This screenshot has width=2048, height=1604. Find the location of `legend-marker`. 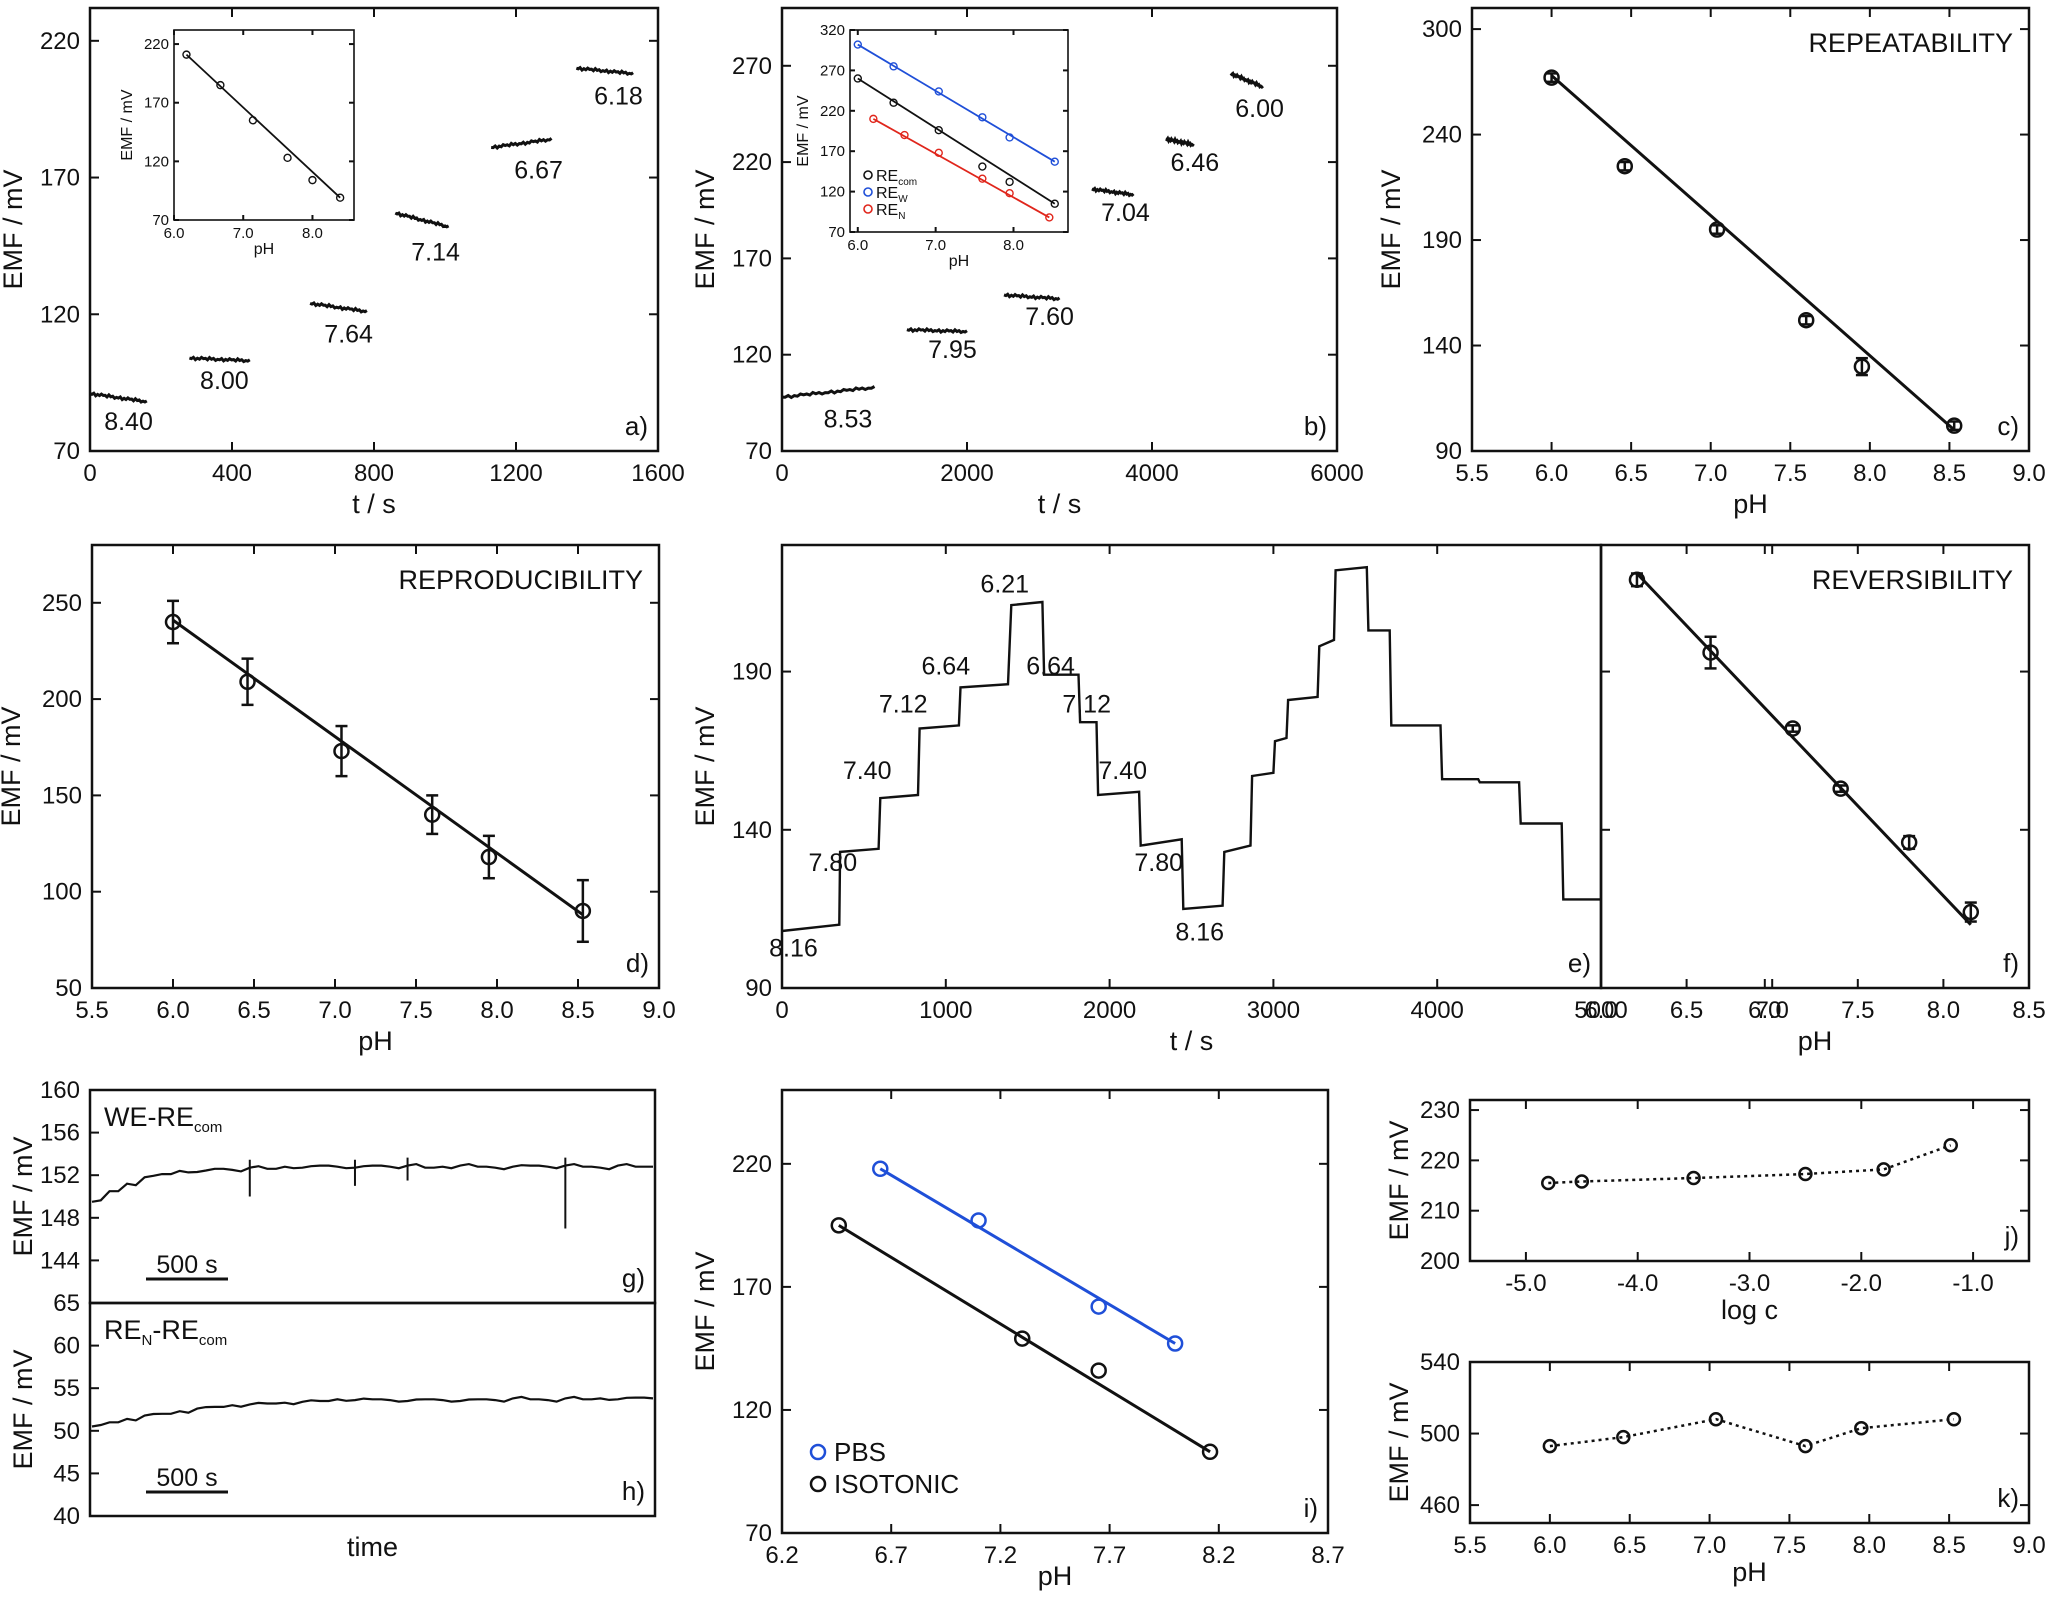

legend-marker is located at coordinates (818, 1484).